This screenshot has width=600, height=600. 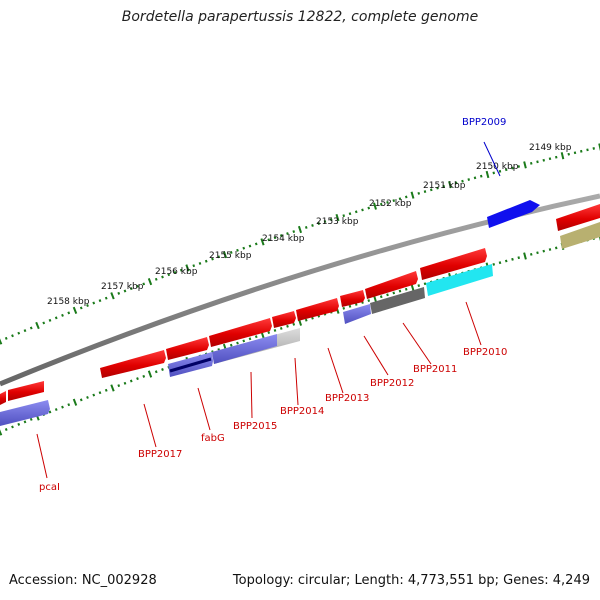 What do you see at coordinates (122, 287) in the screenshot?
I see `scale-tick-label: 2157 kbp` at bounding box center [122, 287].